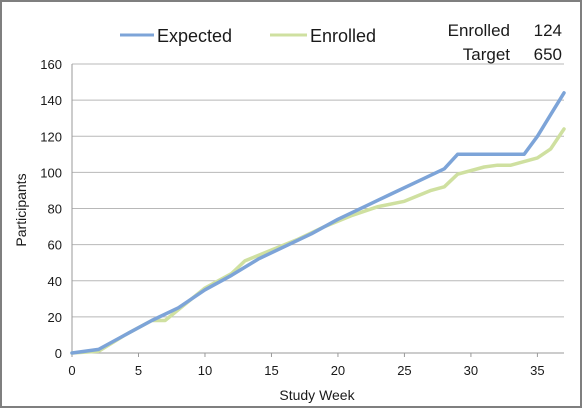 Image resolution: width=582 pixels, height=408 pixels. What do you see at coordinates (487, 54) in the screenshot?
I see `target-stat-label: Target` at bounding box center [487, 54].